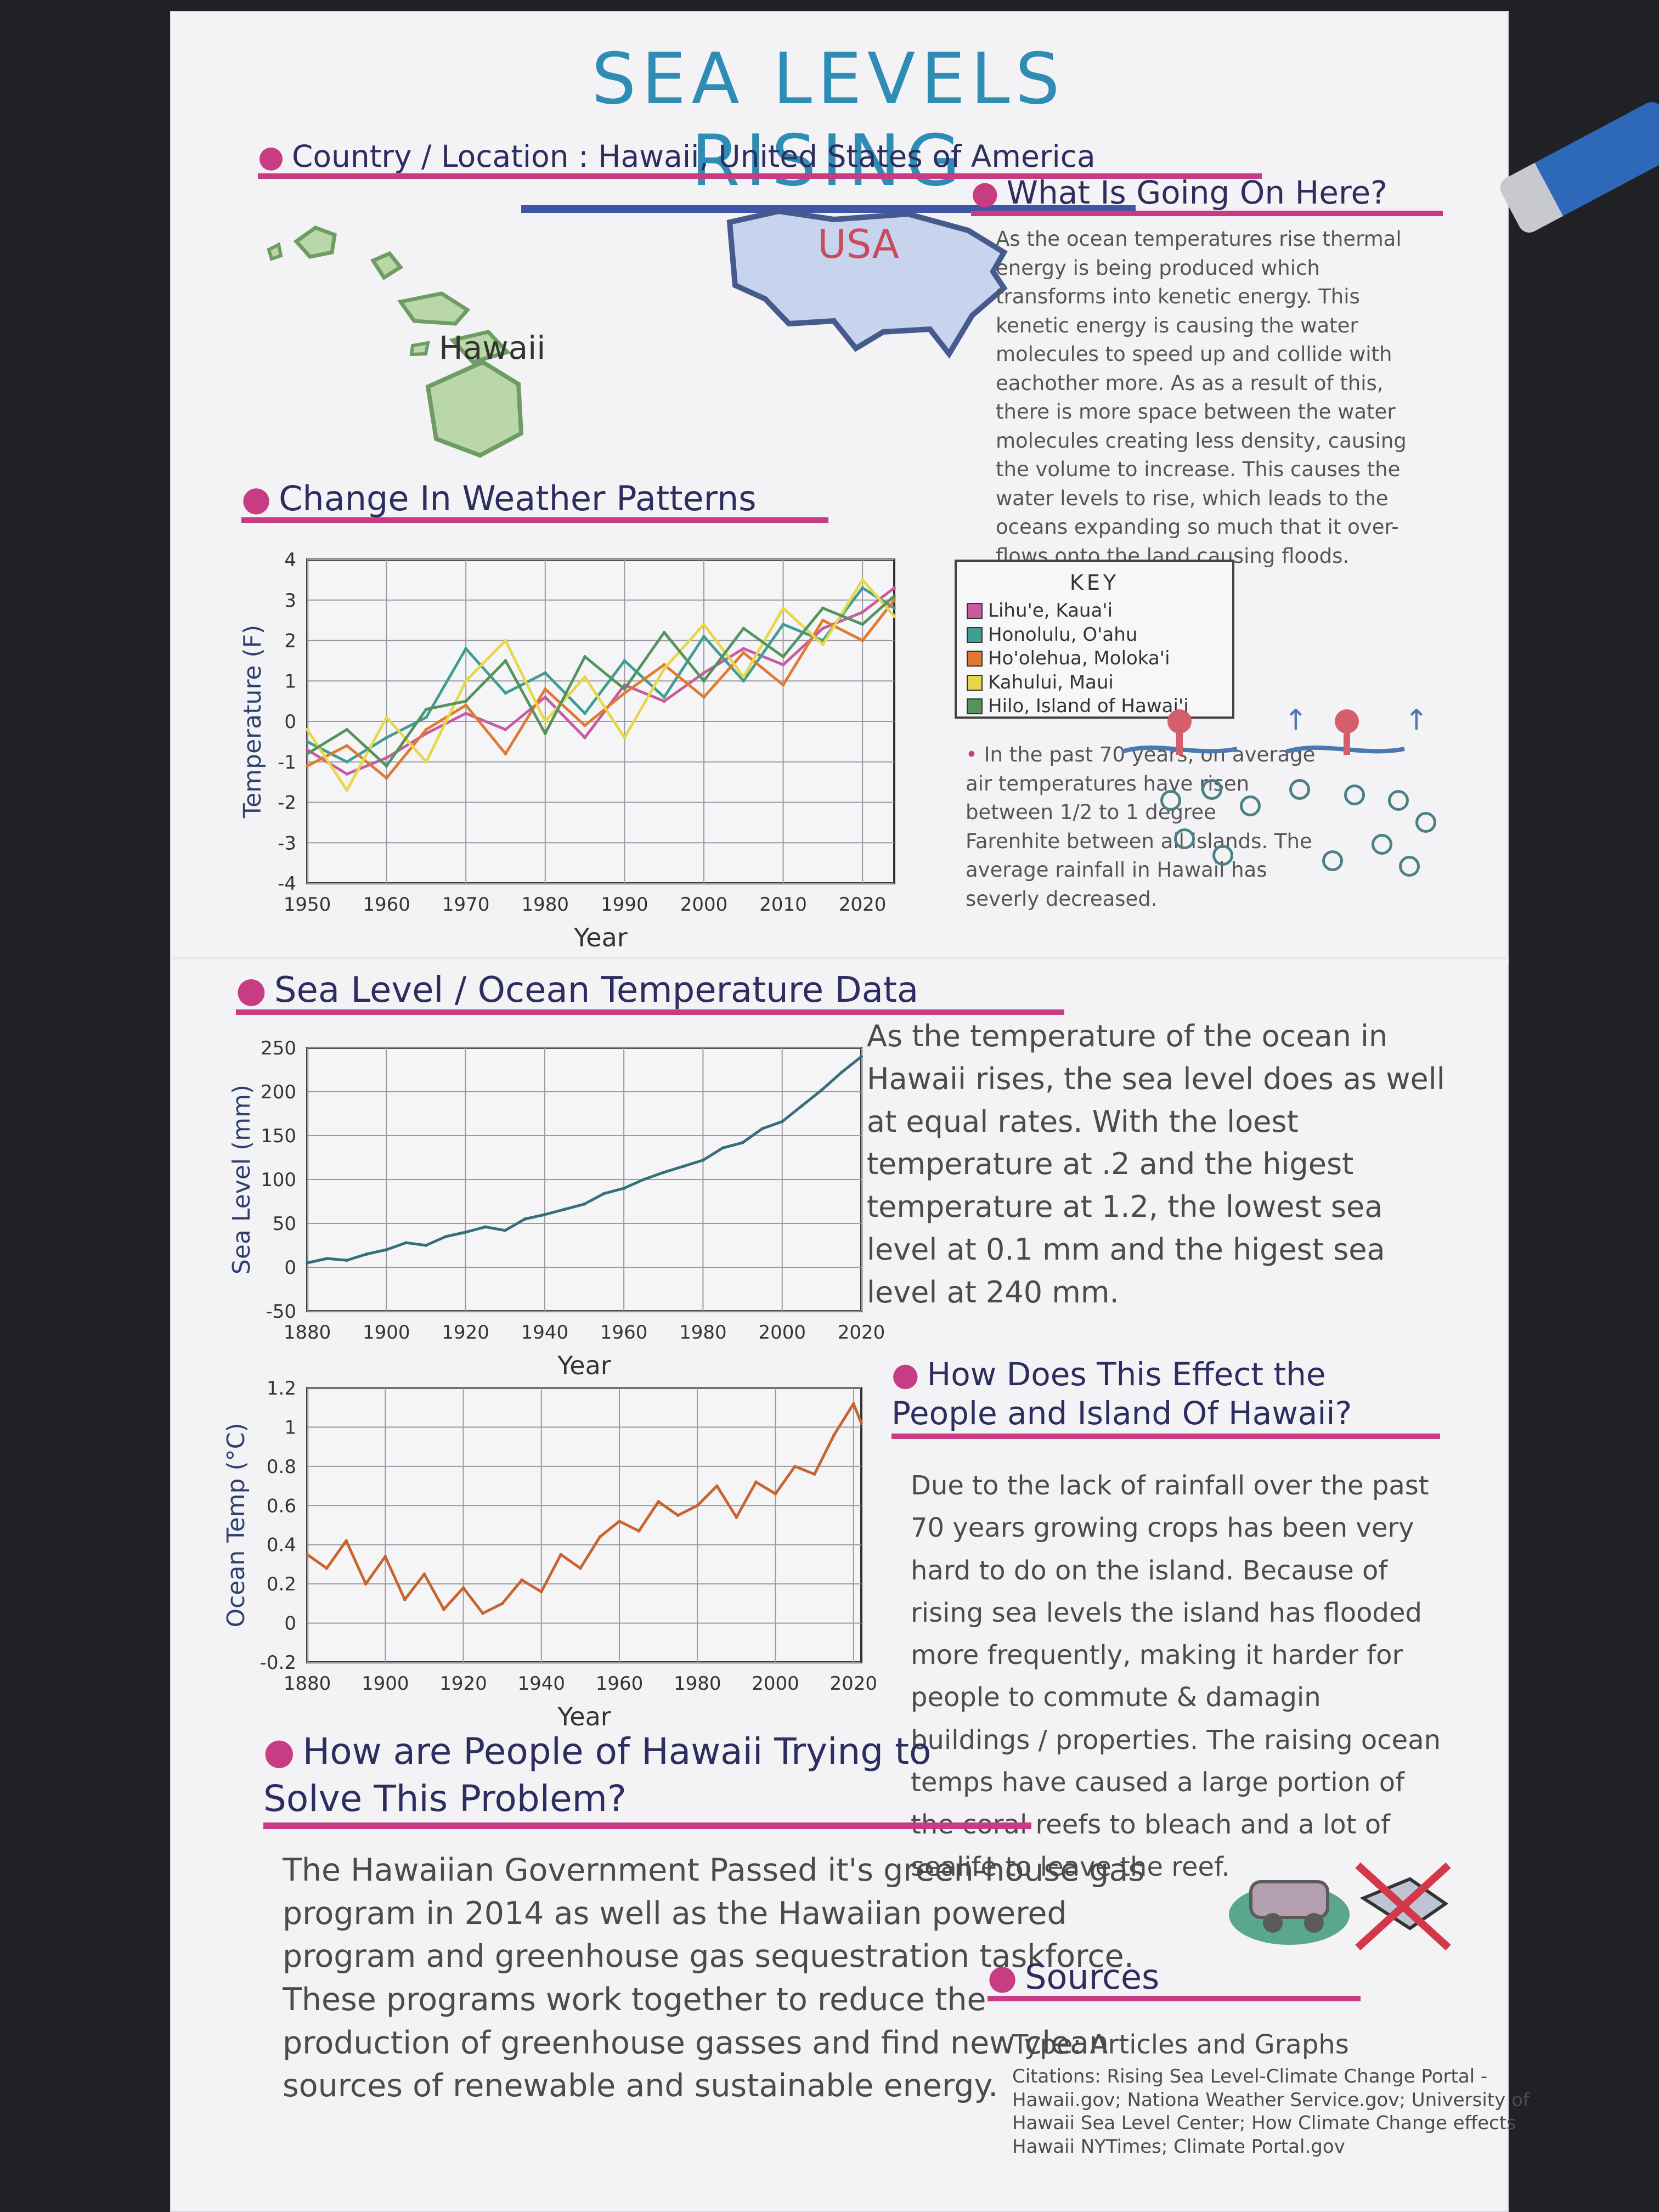 The height and width of the screenshot is (2212, 1659). I want to click on key-row-kahului: Kahului, Maui, so click(1094, 683).